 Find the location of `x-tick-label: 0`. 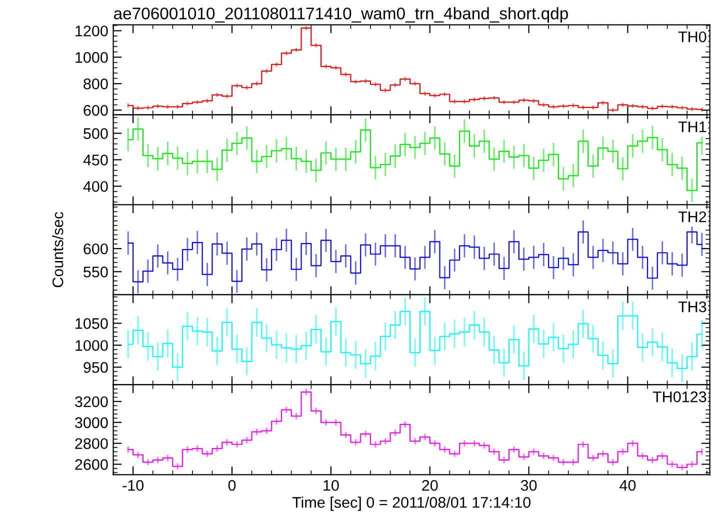

x-tick-label: 0 is located at coordinates (232, 485).